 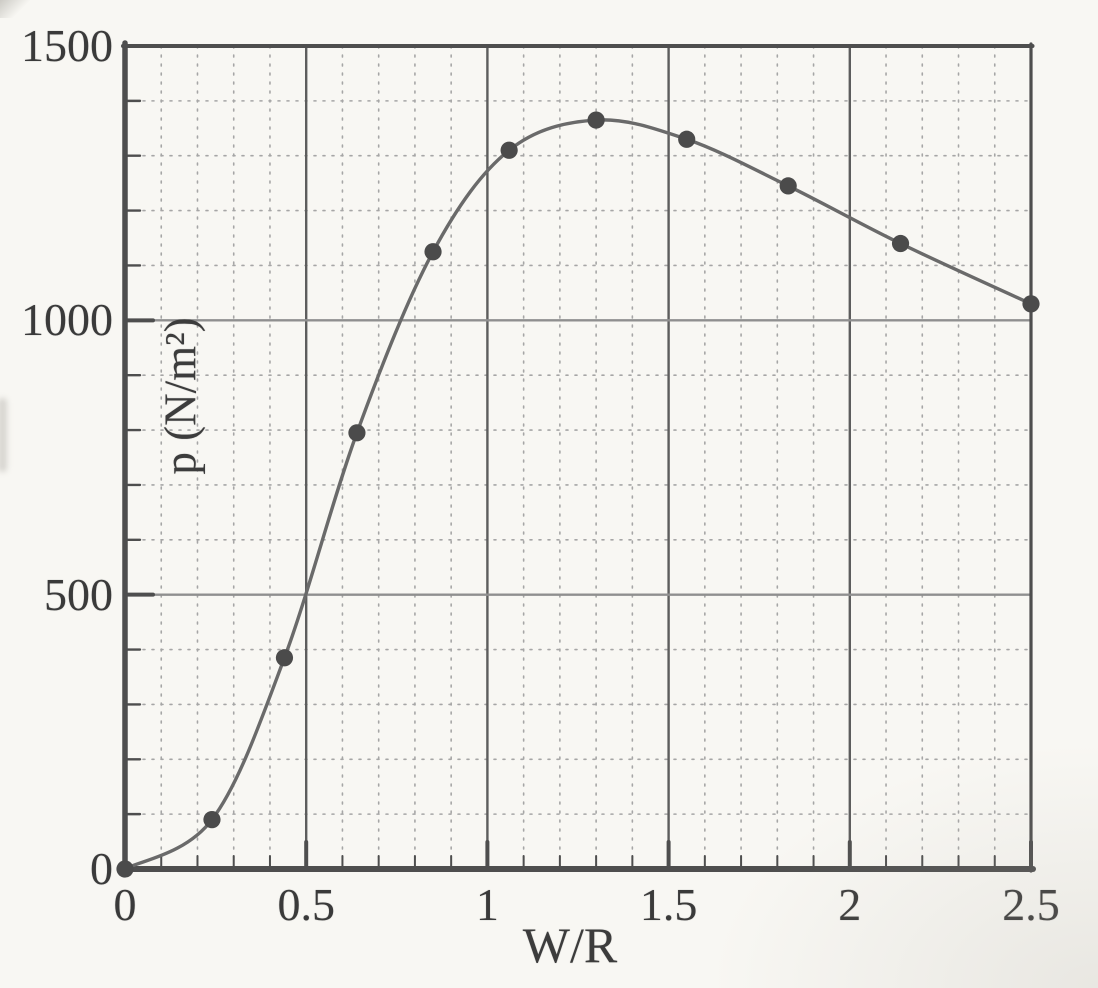 I want to click on x-tick-label: 1.5, so click(x=668, y=904).